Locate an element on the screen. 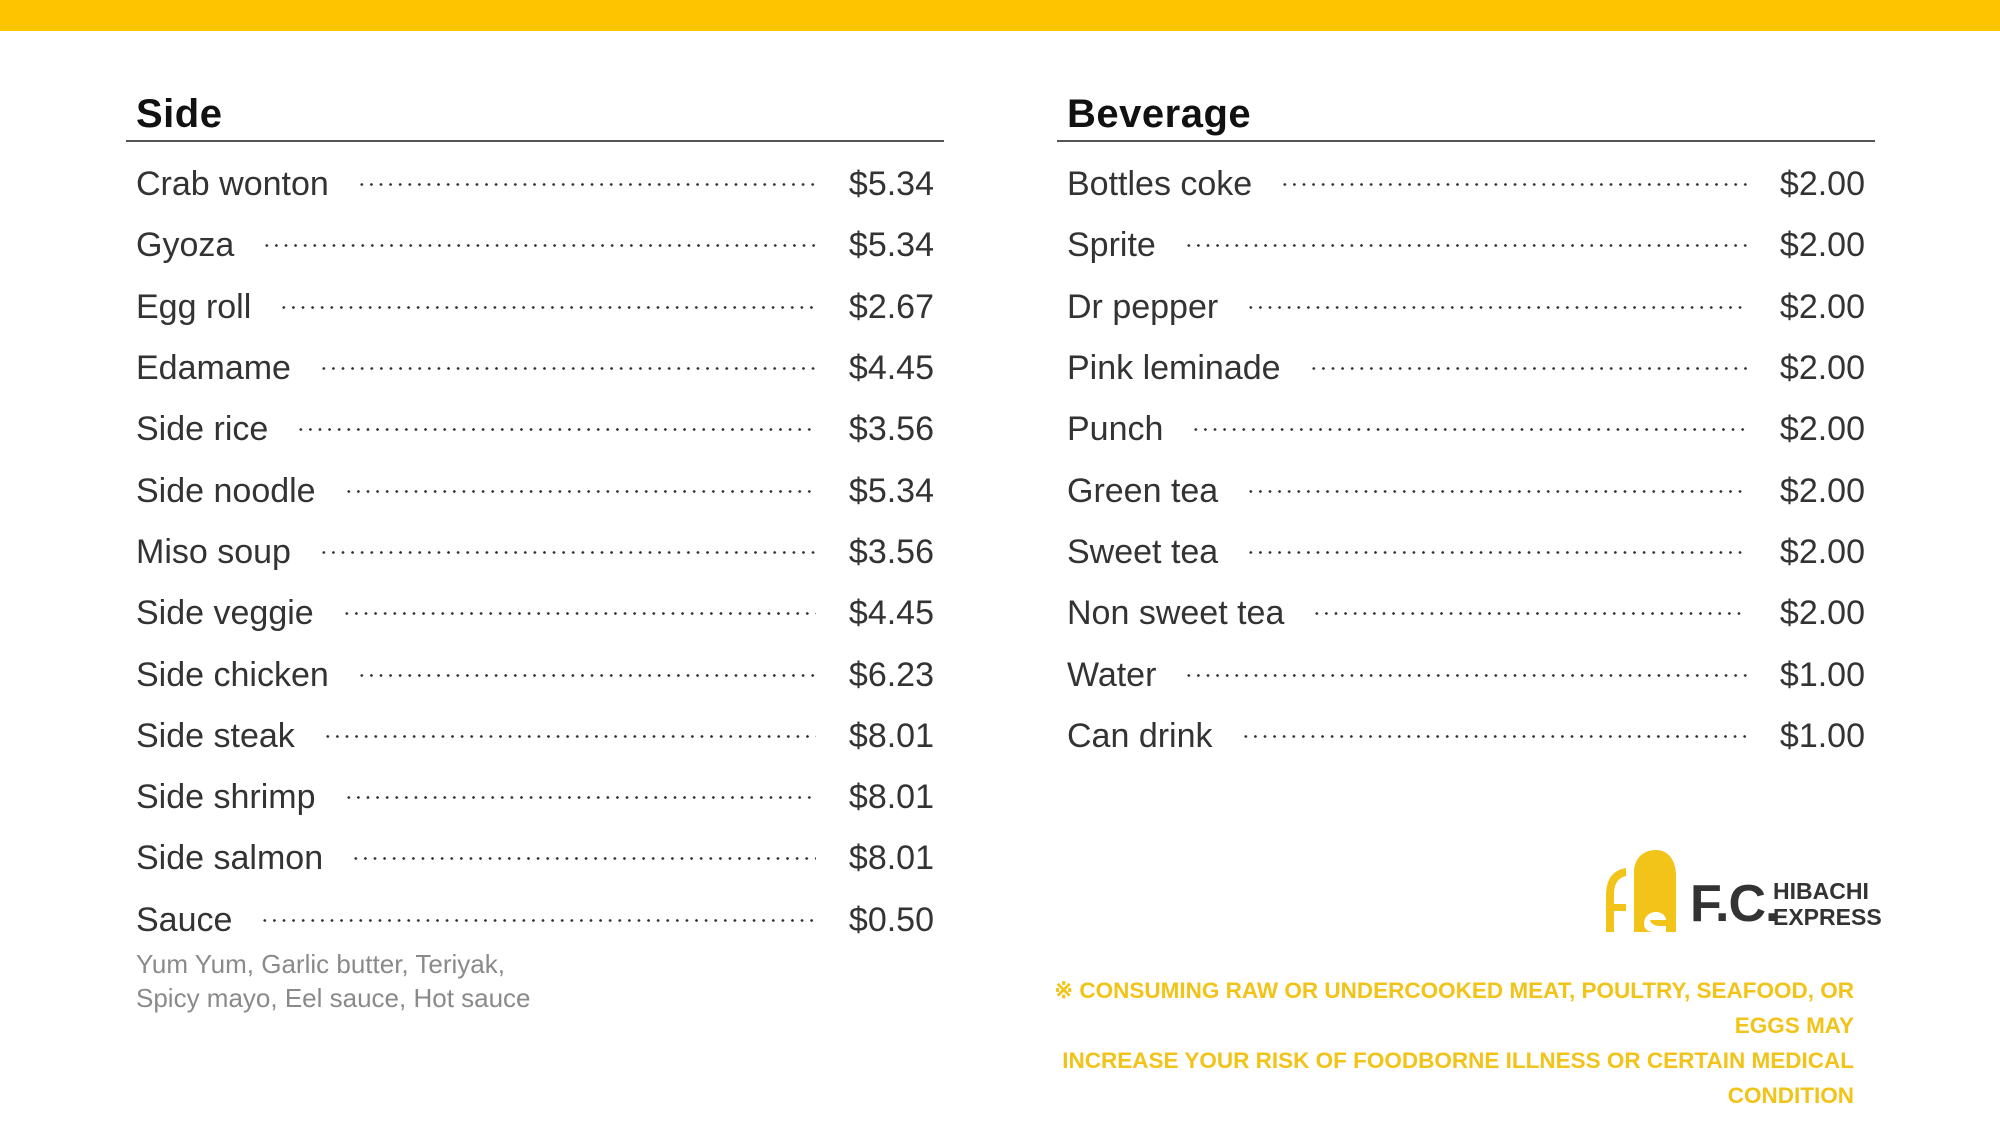 The width and height of the screenshot is (2000, 1126). menu-item-name: Gyoza is located at coordinates (185, 245).